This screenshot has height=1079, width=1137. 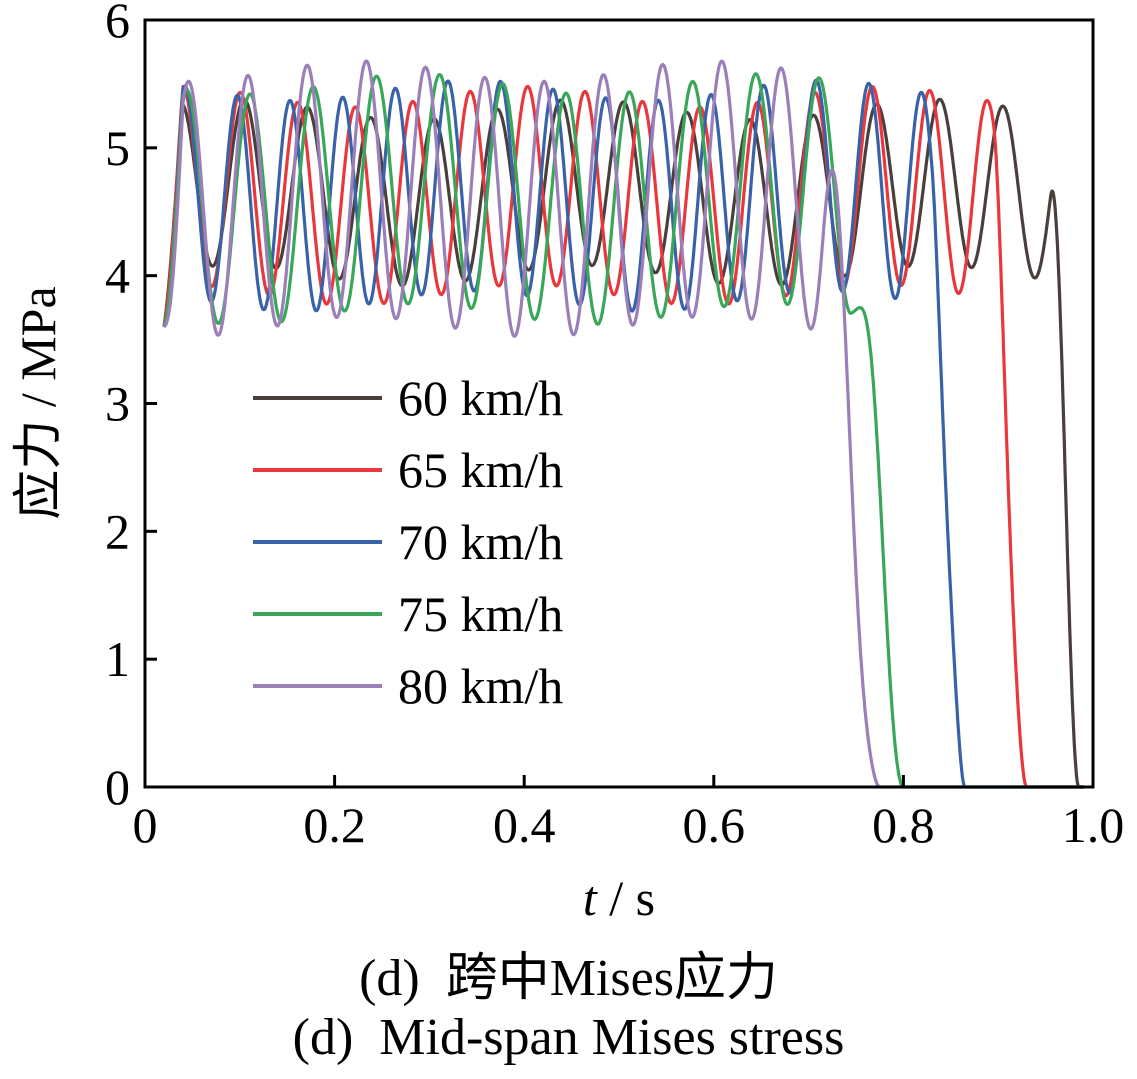 What do you see at coordinates (524, 825) in the screenshot?
I see `x-tick-label: 0.4` at bounding box center [524, 825].